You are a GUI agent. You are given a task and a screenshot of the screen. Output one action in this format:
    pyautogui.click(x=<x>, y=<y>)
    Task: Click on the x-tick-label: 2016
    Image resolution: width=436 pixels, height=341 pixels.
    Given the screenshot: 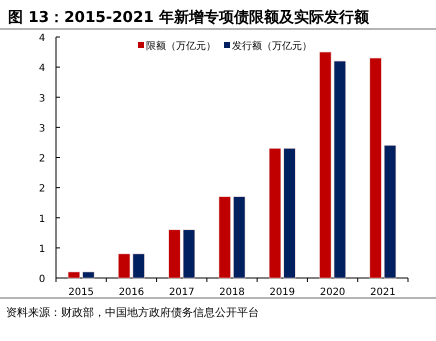 What is the action you would take?
    pyautogui.click(x=131, y=292)
    